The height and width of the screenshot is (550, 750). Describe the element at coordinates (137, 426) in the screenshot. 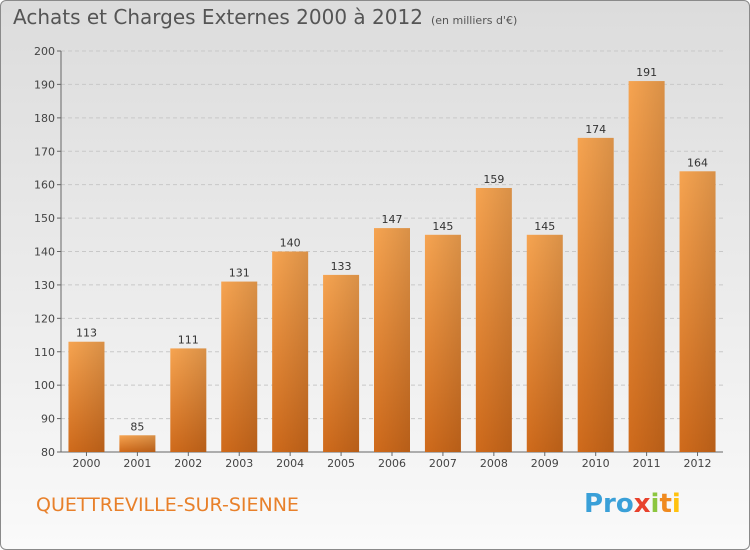

I see `data-label: 85` at that location.